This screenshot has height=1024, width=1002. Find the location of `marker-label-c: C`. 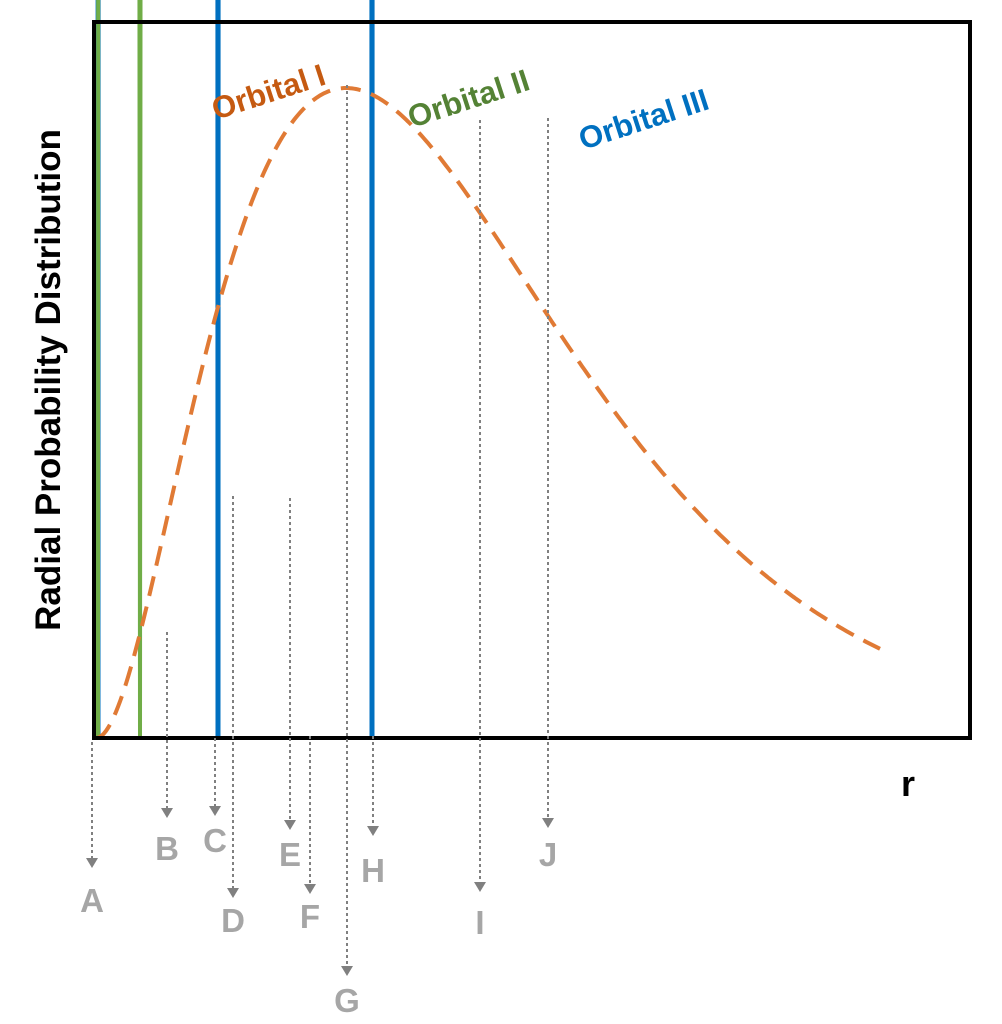

marker-label-c: C is located at coordinates (215, 840).